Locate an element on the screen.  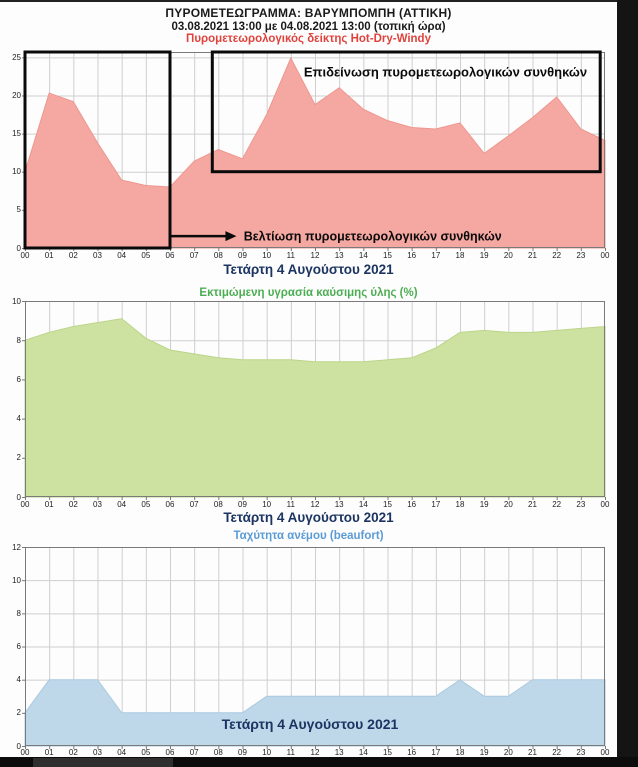
y-tick-label: 5 is located at coordinates (18, 210).